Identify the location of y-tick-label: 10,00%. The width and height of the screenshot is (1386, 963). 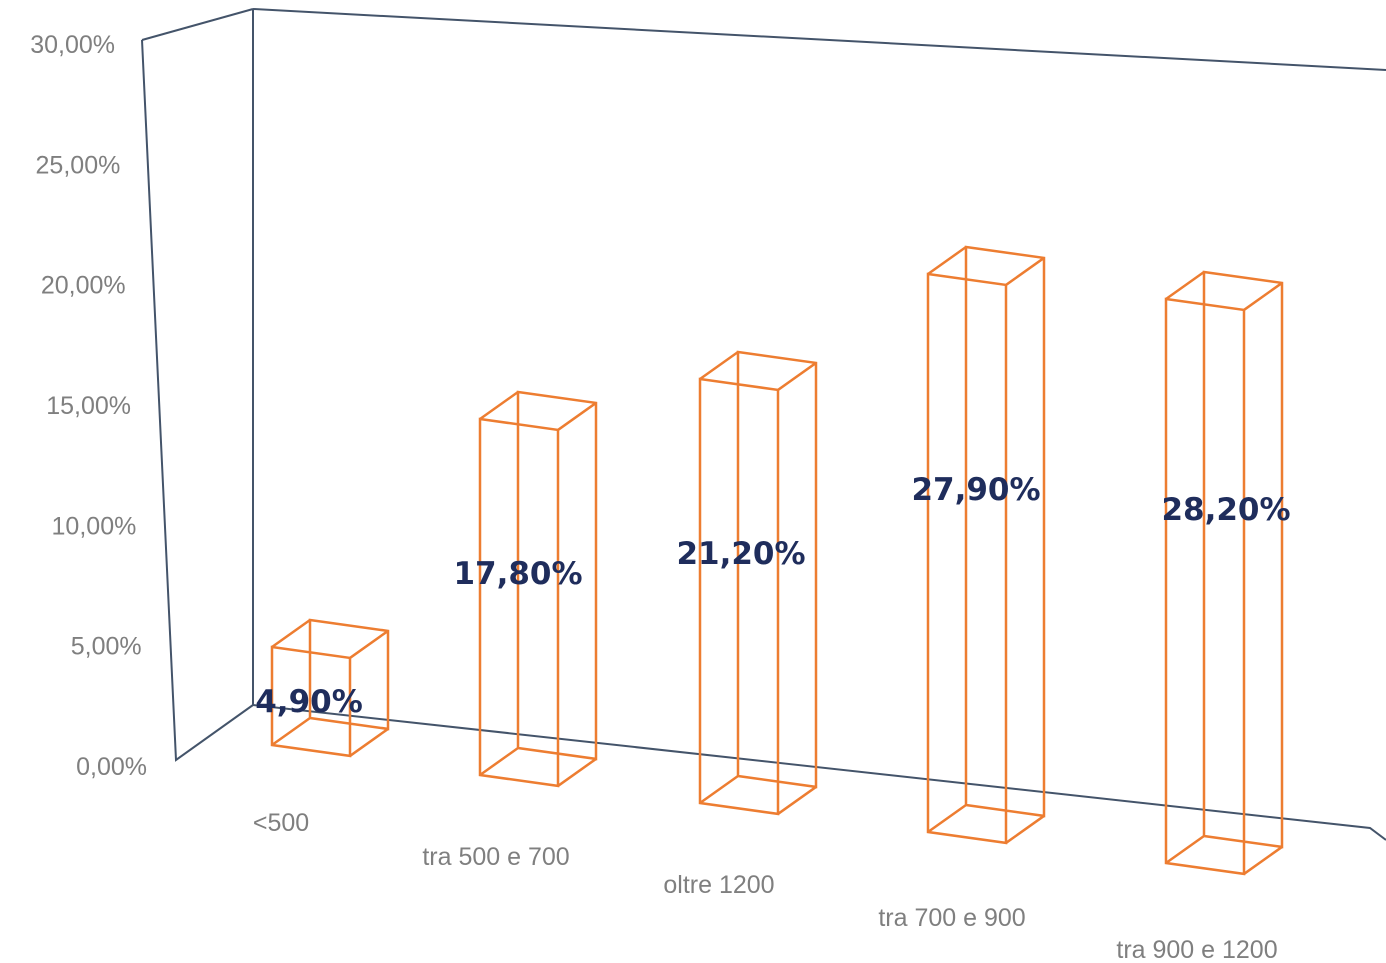
(94, 526).